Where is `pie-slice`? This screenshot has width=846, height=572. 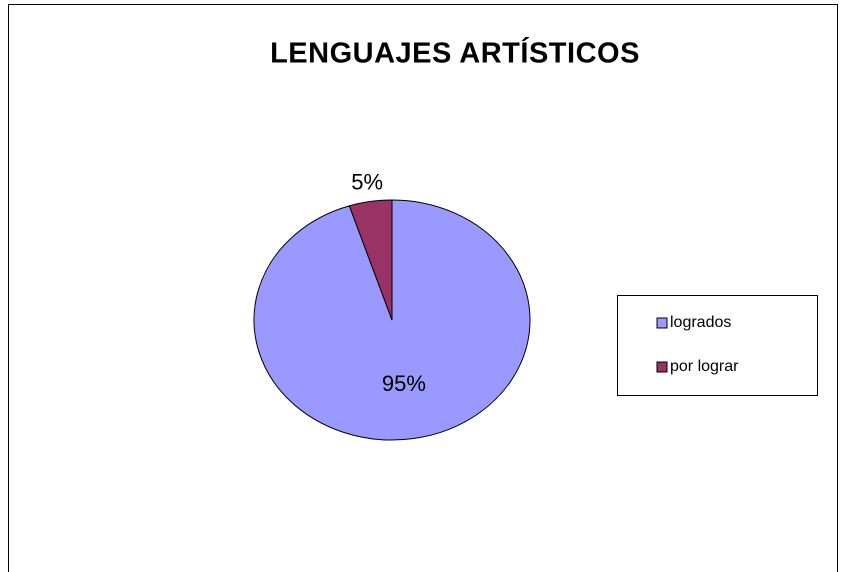 pie-slice is located at coordinates (370, 260).